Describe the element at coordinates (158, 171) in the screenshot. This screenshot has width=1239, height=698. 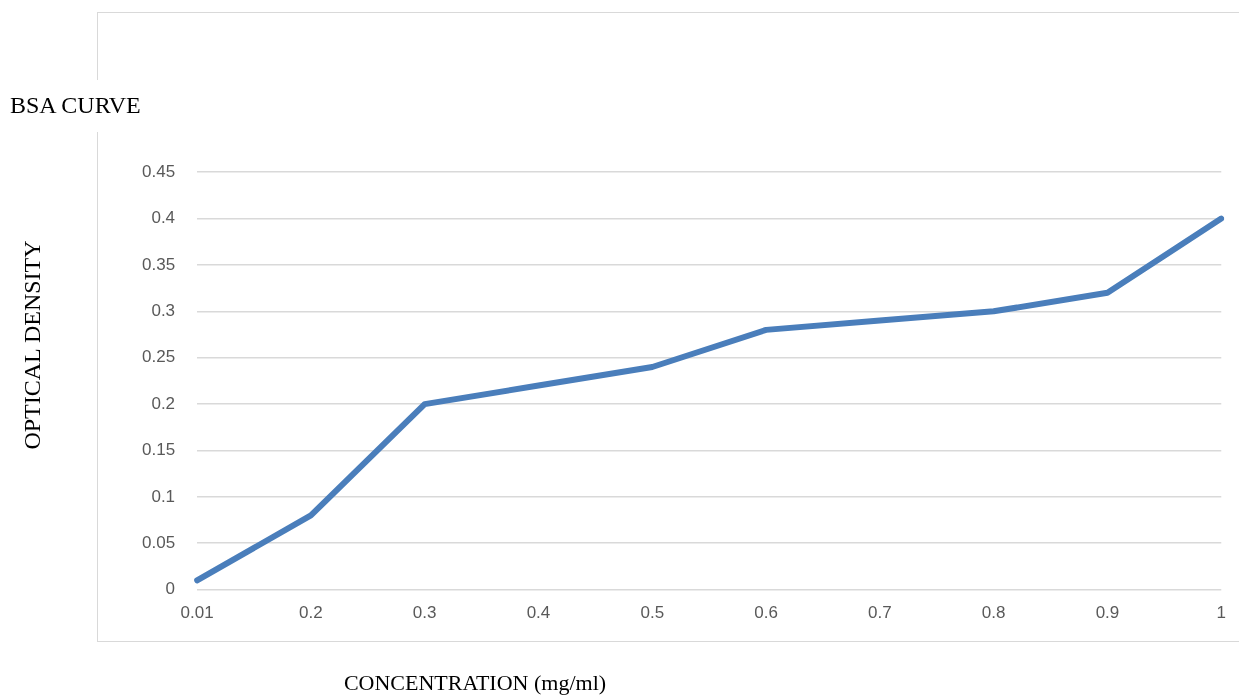
I see `y-tick-label: 0.45` at that location.